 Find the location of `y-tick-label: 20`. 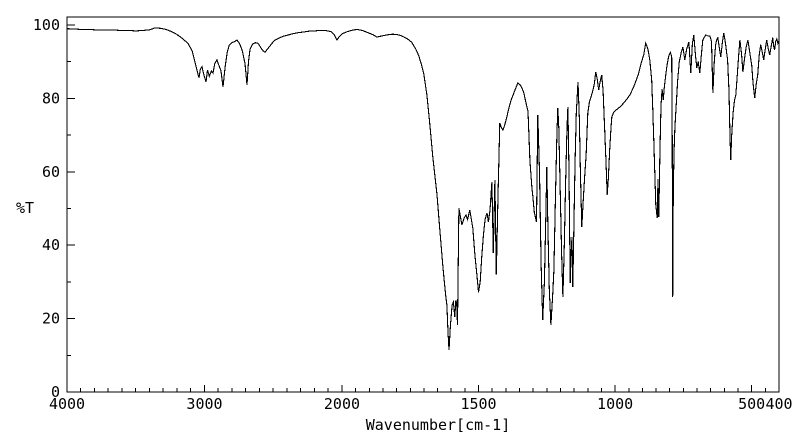

y-tick-label: 20 is located at coordinates (51, 319).